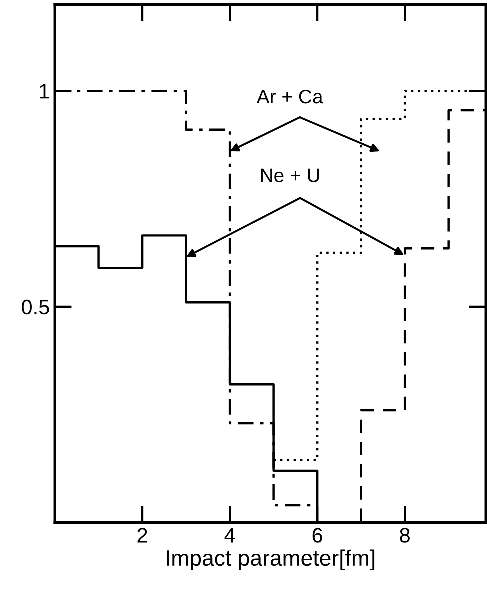 The image size is (487, 592). What do you see at coordinates (230, 535) in the screenshot?
I see `x-tick-label: 4` at bounding box center [230, 535].